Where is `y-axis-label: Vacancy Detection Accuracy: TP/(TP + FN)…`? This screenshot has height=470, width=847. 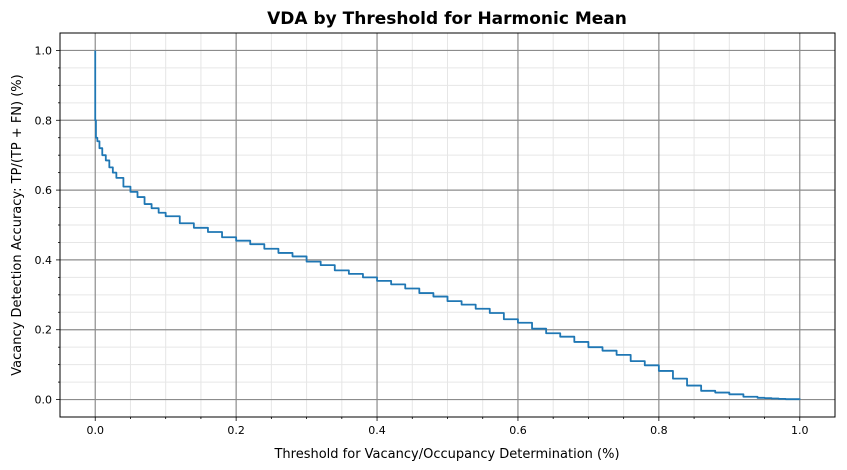
y-axis-label: Vacancy Detection Accuracy: TP/(TP + FN)… is located at coordinates (17, 224).